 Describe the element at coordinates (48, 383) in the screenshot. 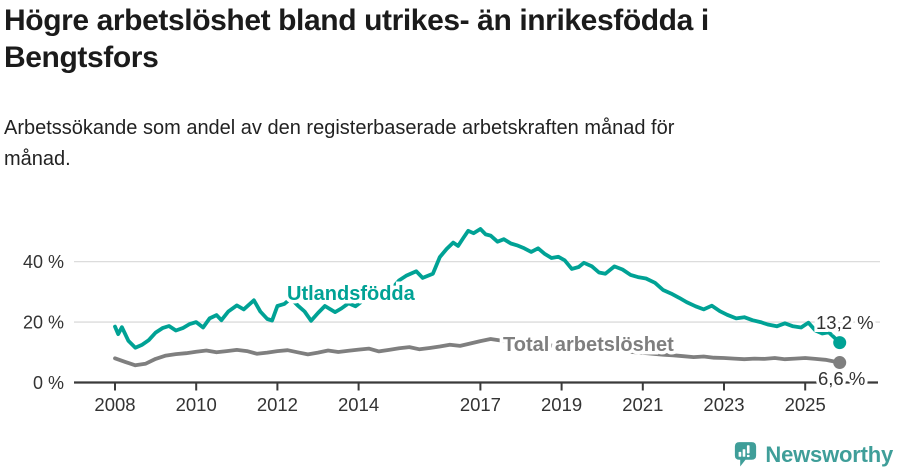

I see `y-tick-label: 0 %` at that location.